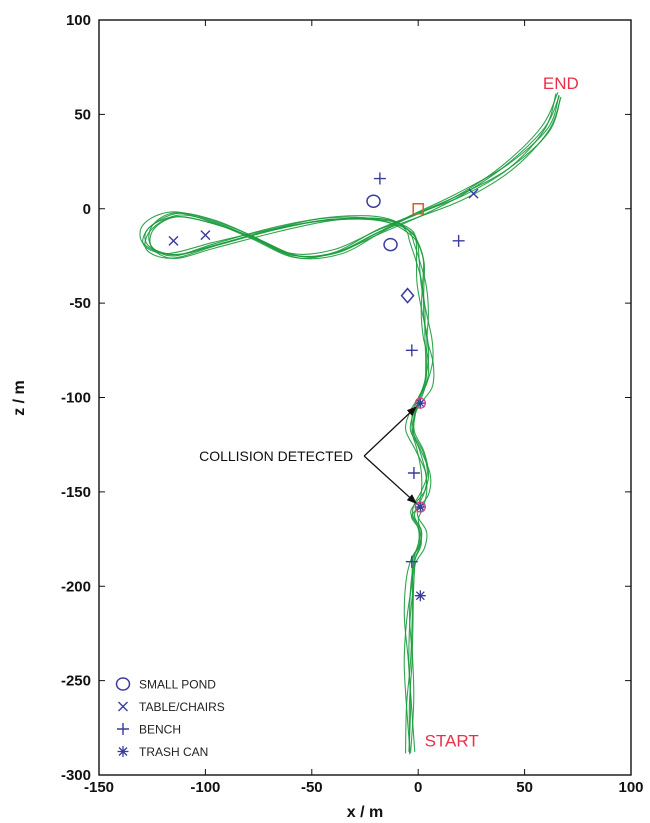  Describe the element at coordinates (76, 775) in the screenshot. I see `y-tick-label: -300` at that location.